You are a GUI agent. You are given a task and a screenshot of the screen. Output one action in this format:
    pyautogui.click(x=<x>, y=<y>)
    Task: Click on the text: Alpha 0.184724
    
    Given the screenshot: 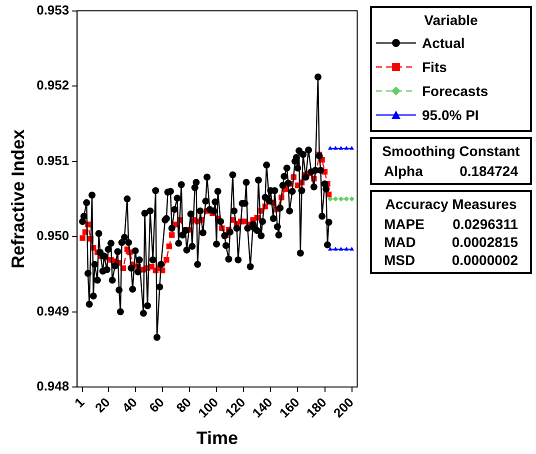 What is the action you would take?
    pyautogui.click(x=451, y=171)
    